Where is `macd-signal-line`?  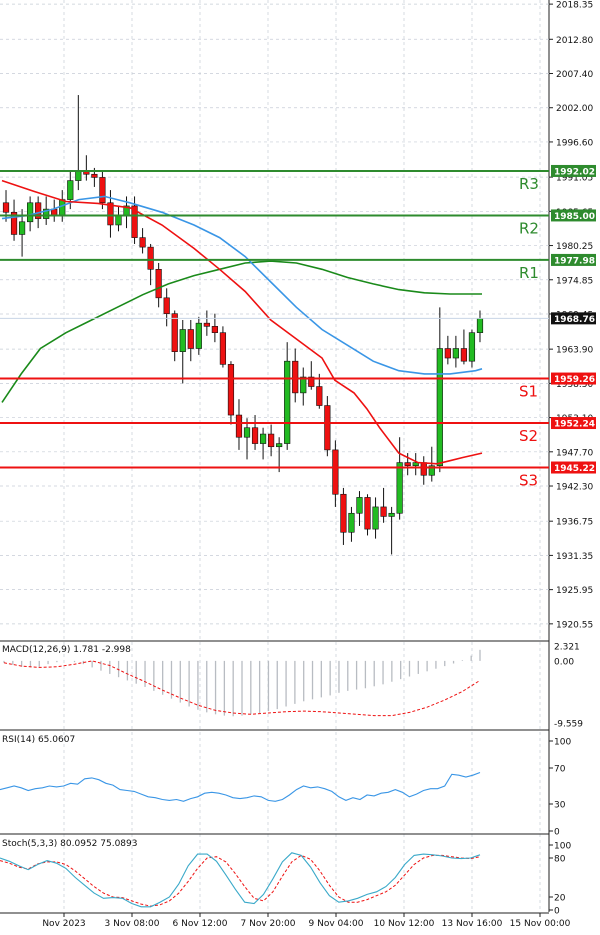
macd-signal-line is located at coordinates (242, 688).